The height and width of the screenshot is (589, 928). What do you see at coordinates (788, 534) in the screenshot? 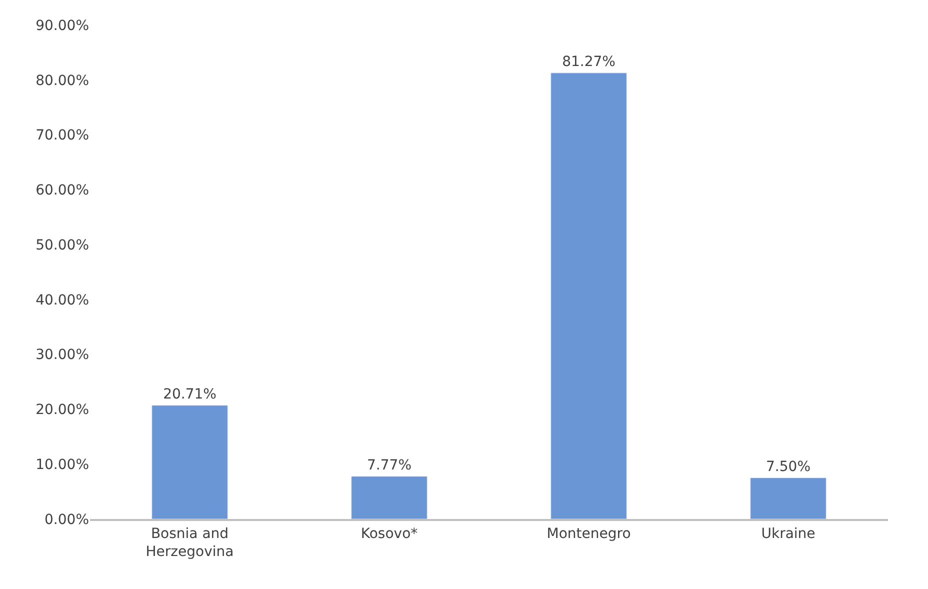
I see `x-tick-label: Ukraine` at bounding box center [788, 534].